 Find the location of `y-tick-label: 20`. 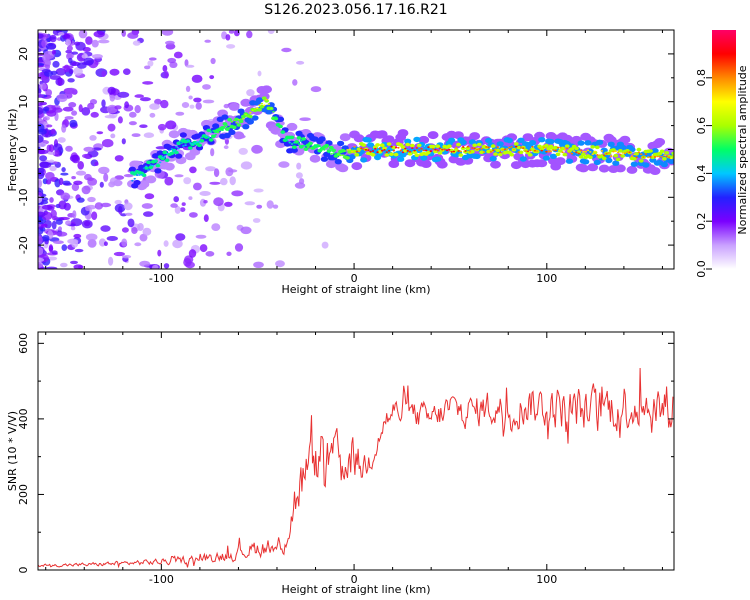

y-tick-label: 20 is located at coordinates (23, 54).